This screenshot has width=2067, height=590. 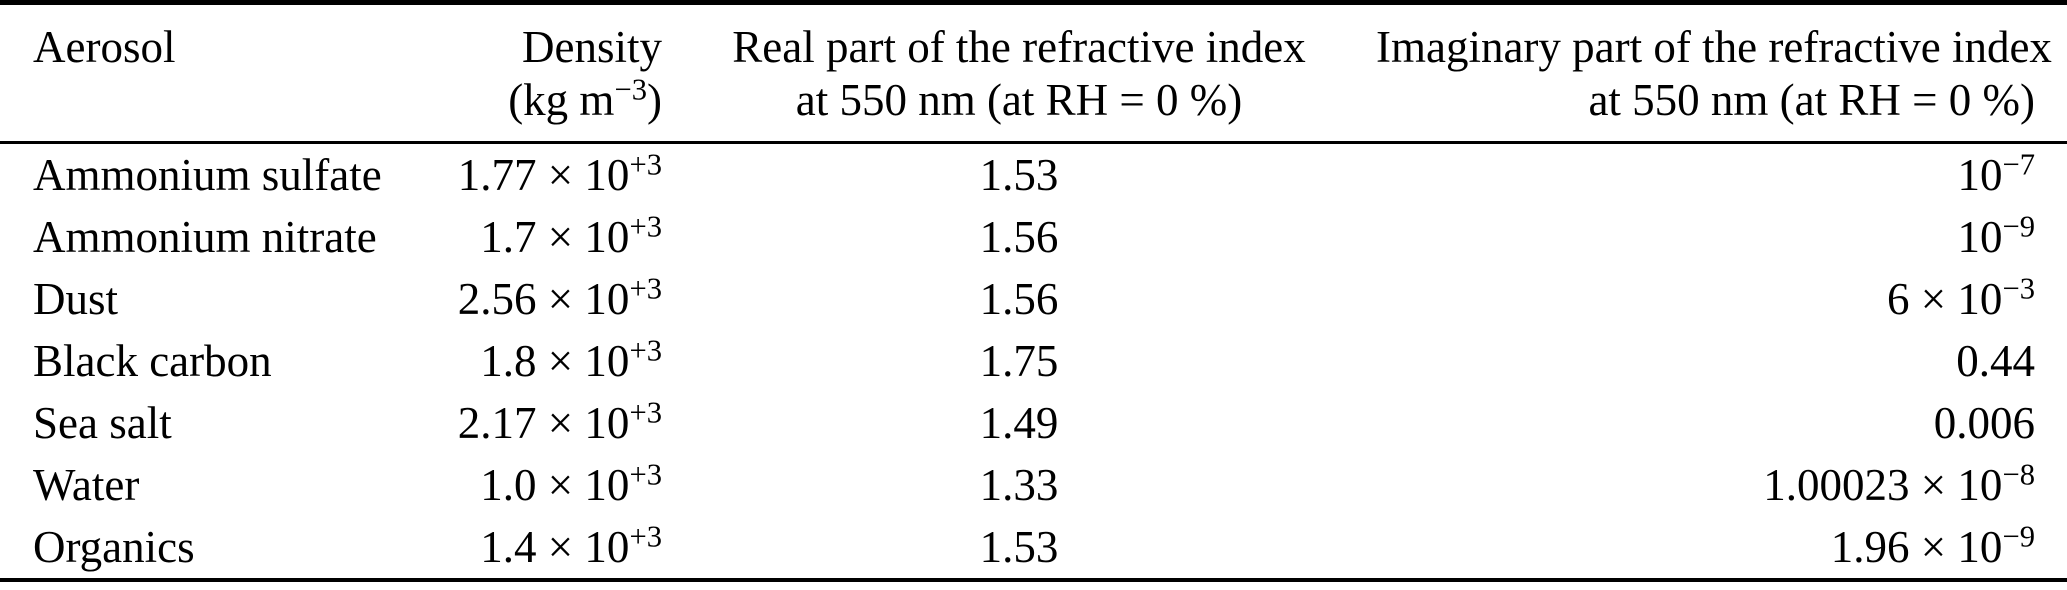 I want to click on cell-aerosol: Sea salt, so click(x=102, y=422).